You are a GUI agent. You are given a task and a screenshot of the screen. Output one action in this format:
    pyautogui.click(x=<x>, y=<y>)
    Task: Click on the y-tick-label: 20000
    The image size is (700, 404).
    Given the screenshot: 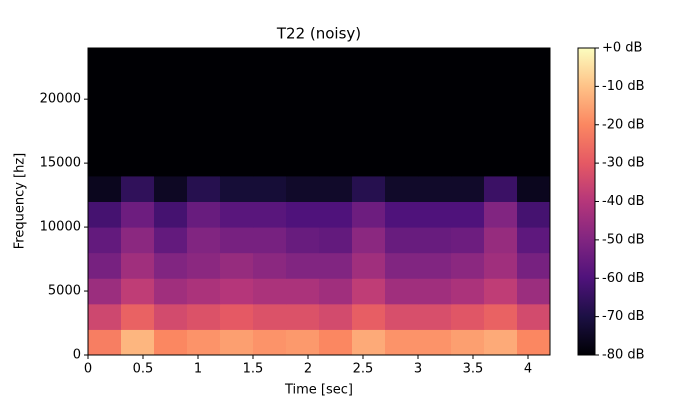 What is the action you would take?
    pyautogui.click(x=60, y=99)
    